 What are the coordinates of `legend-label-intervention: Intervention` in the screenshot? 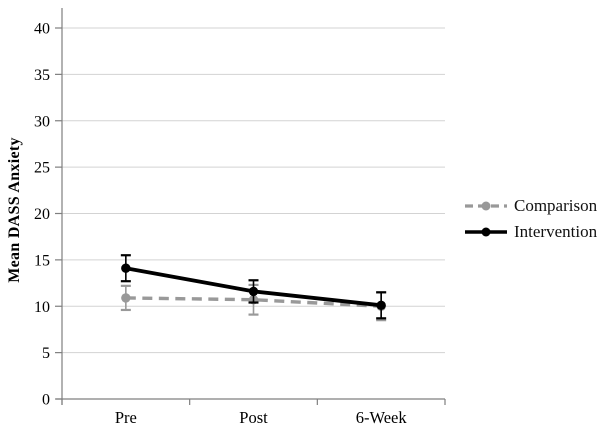 It's located at (556, 231).